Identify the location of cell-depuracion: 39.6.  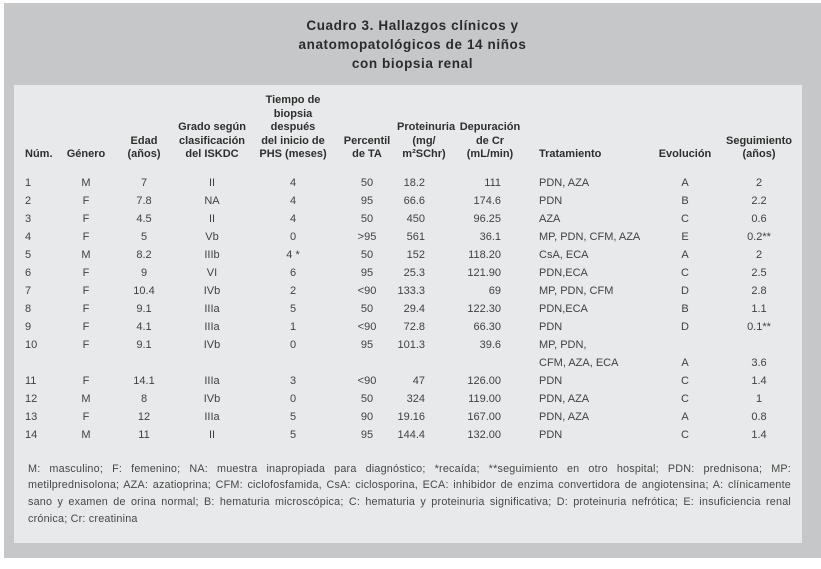
(490, 344).